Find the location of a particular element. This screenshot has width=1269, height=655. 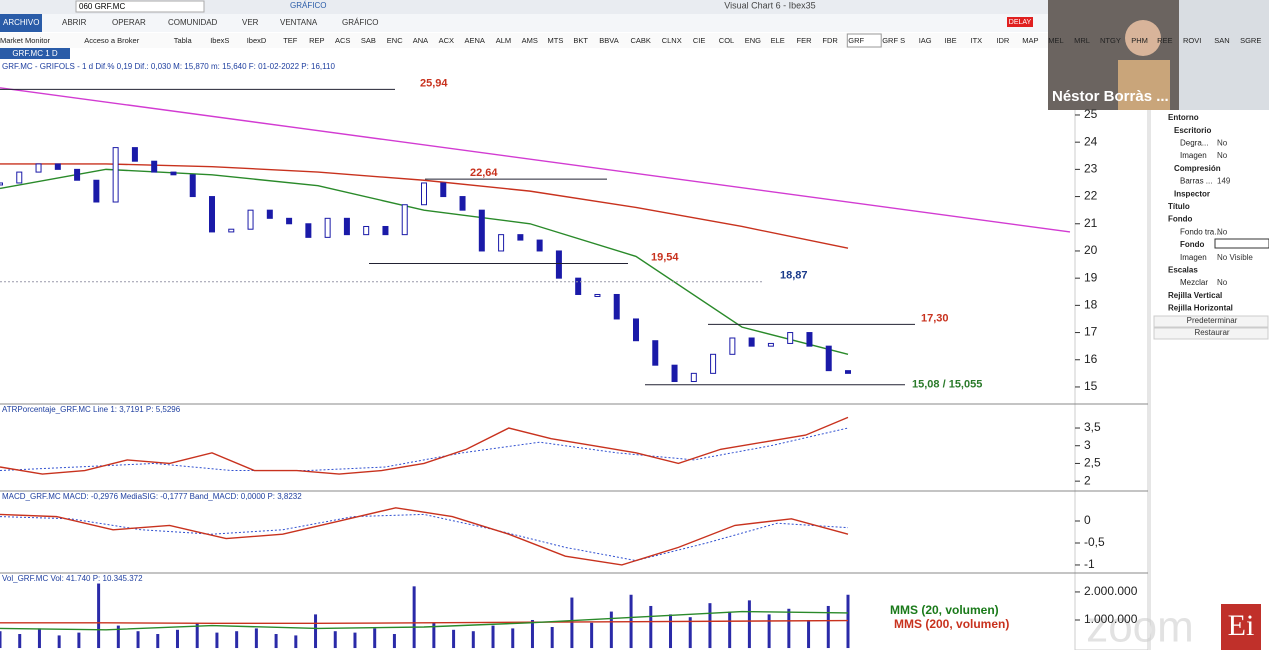

ribbon-tab: GRÁFICO is located at coordinates (308, 5).